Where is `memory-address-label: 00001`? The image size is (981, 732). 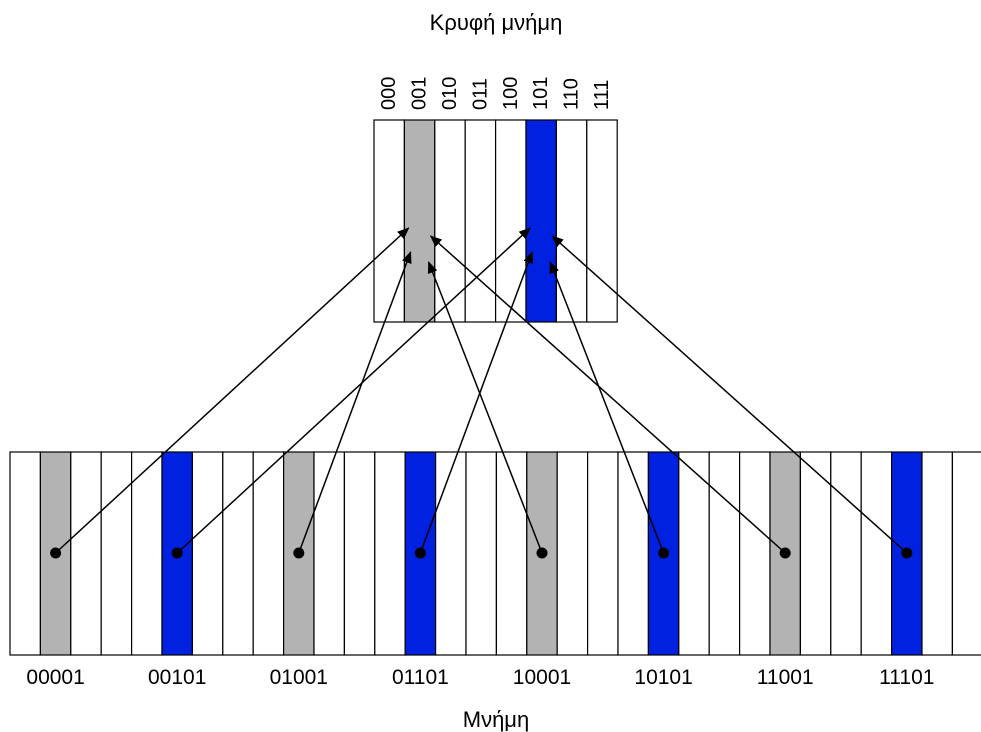
memory-address-label: 00001 is located at coordinates (55, 677).